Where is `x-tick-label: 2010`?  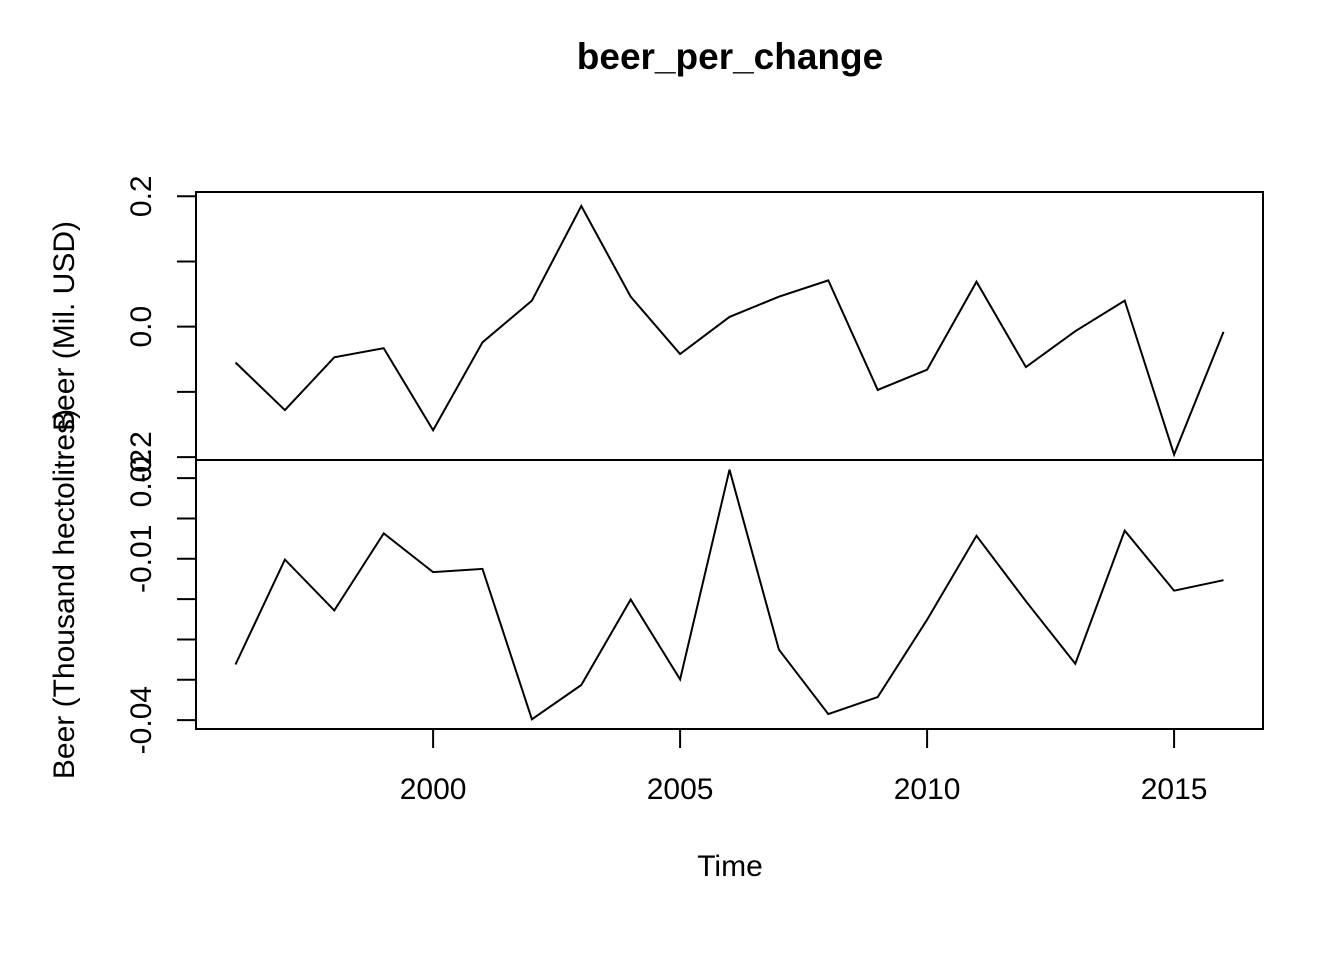
x-tick-label: 2010 is located at coordinates (927, 789).